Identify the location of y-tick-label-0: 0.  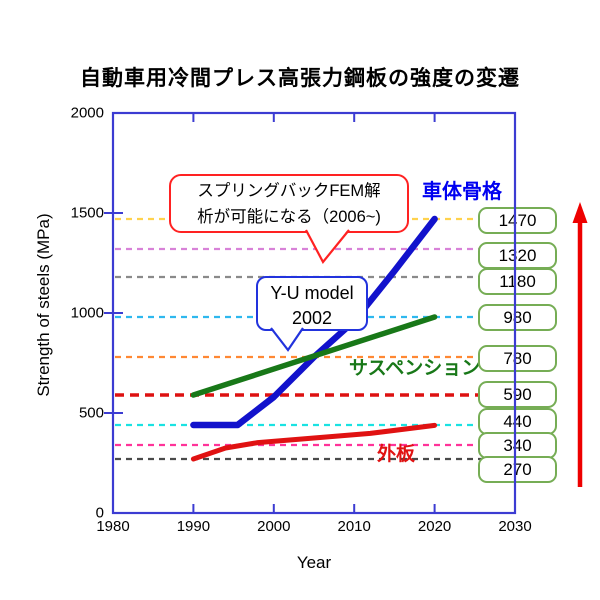
(99, 513).